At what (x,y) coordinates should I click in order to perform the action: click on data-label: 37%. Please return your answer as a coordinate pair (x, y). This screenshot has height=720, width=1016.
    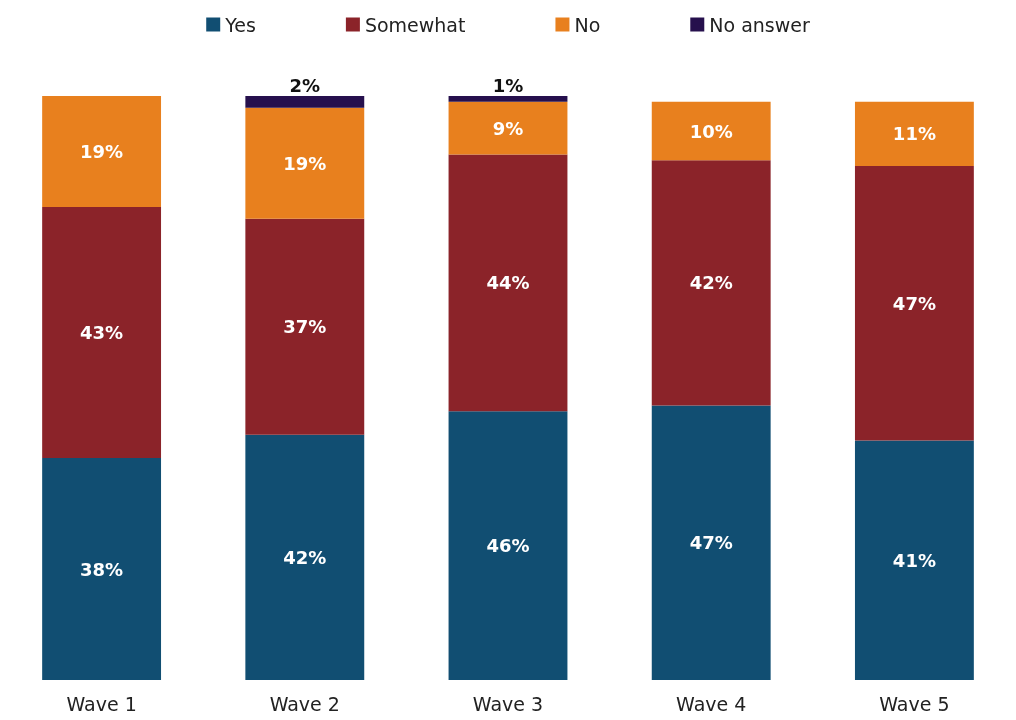
    Looking at the image, I should click on (305, 327).